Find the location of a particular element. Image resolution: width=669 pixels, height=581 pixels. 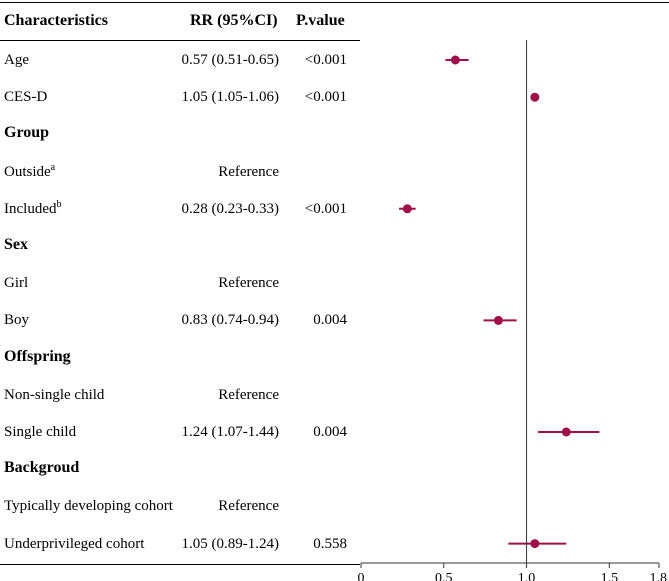

x-tick-label: 0 is located at coordinates (361, 576).